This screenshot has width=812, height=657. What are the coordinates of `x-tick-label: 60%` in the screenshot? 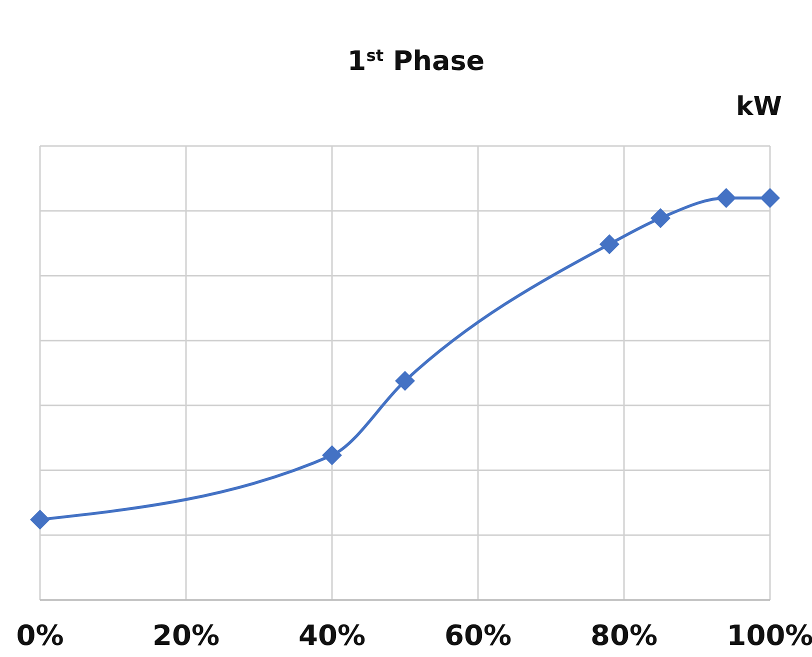 It's located at (478, 635).